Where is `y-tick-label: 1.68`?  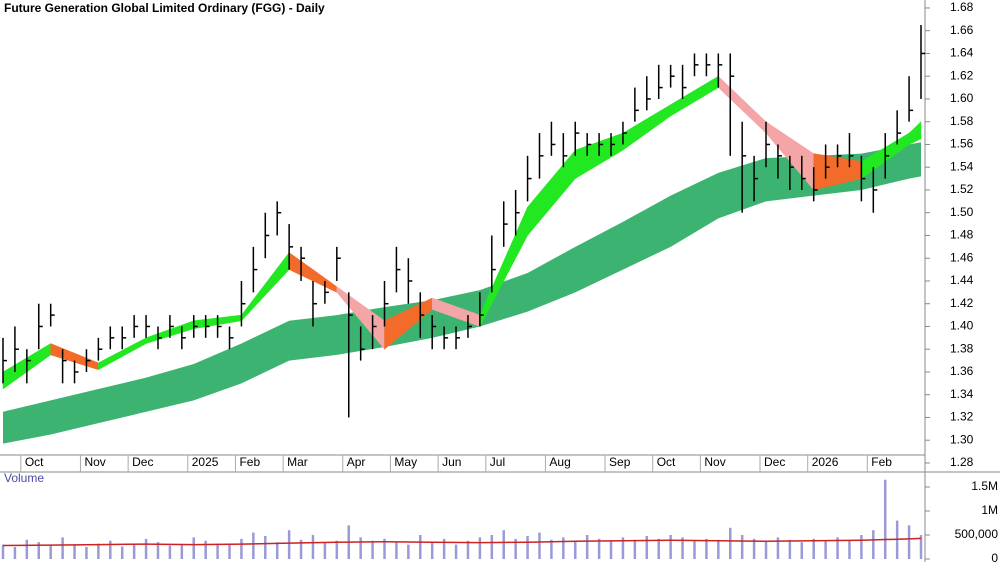
y-tick-label: 1.68 is located at coordinates (962, 7).